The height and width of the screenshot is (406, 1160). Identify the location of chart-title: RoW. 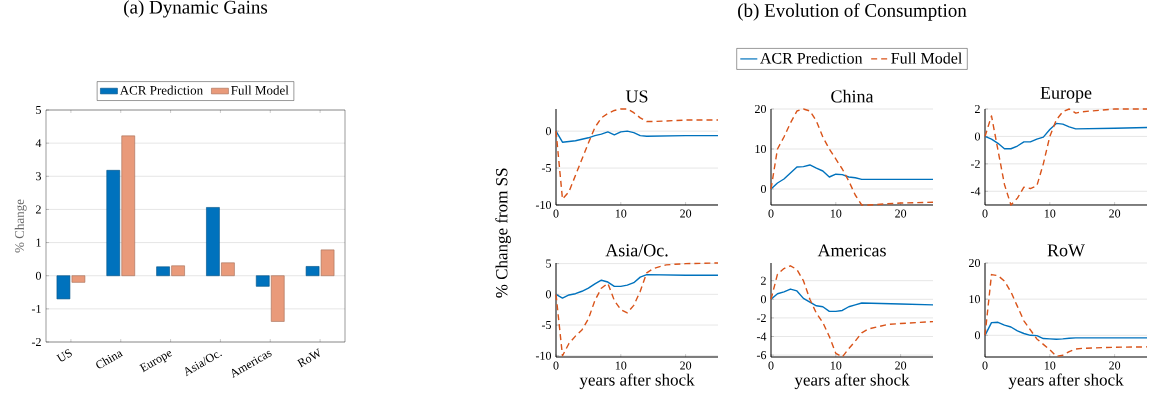
(1066, 250).